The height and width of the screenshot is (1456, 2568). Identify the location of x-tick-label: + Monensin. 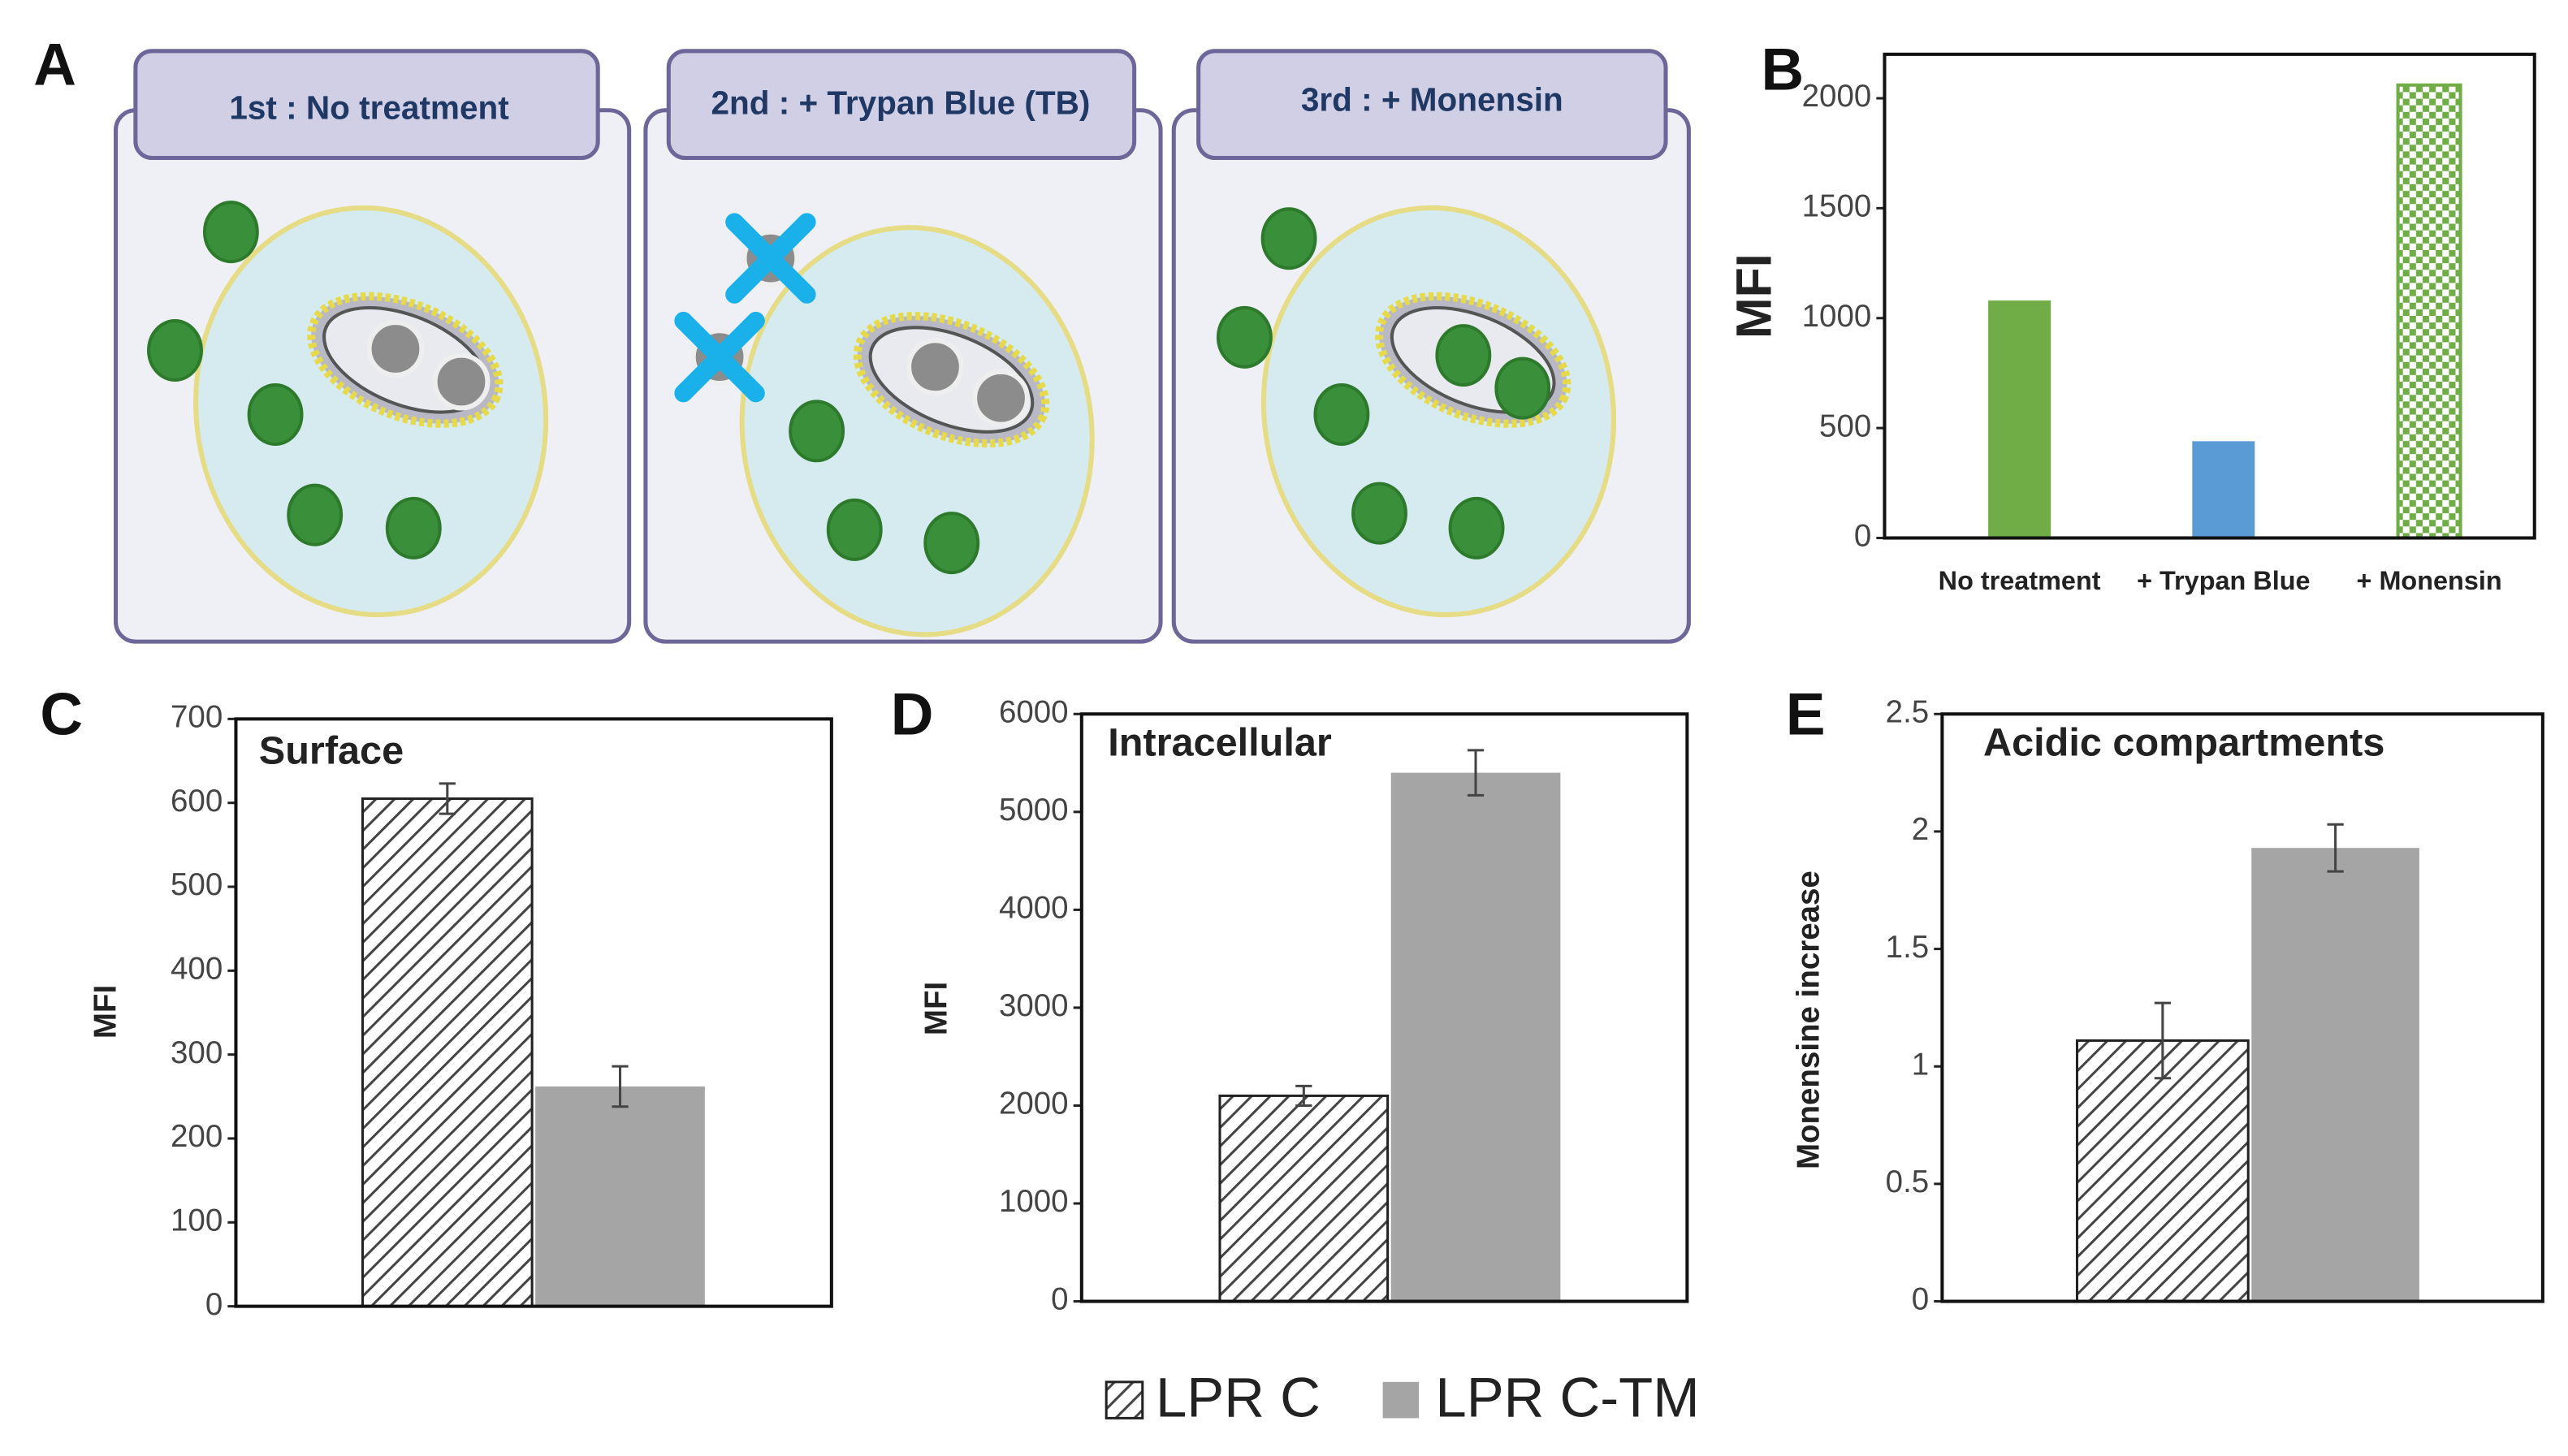
(2429, 580).